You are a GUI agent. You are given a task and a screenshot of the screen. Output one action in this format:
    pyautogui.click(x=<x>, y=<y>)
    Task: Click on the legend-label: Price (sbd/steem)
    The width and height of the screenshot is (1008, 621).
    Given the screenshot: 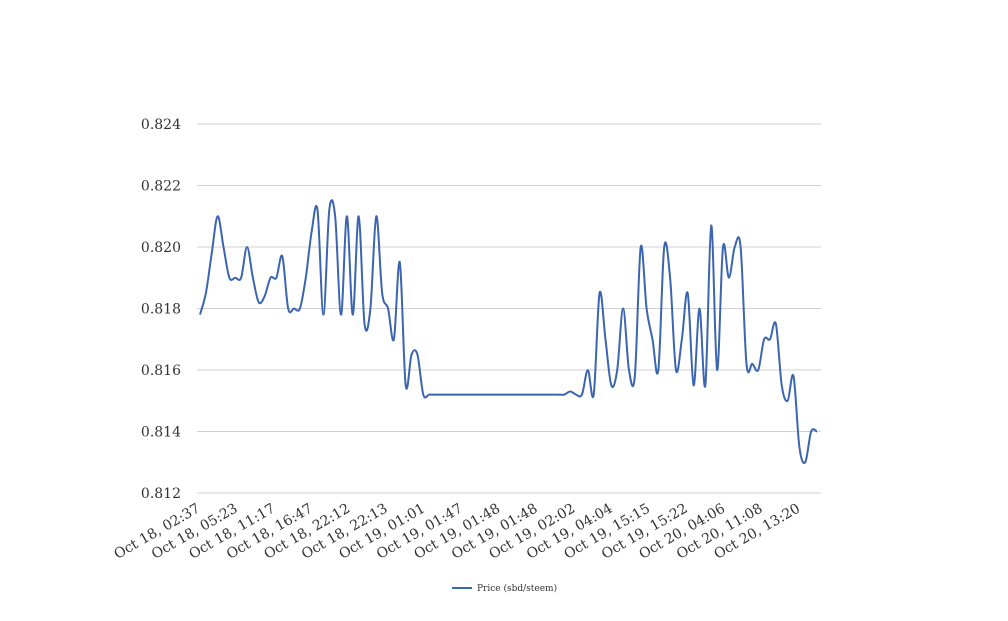 What is the action you would take?
    pyautogui.click(x=517, y=588)
    